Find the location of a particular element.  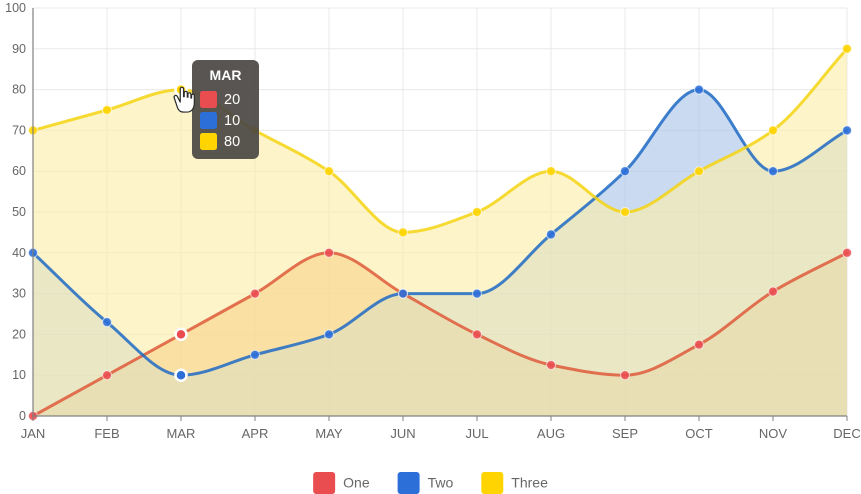

x-tick-label: APR is located at coordinates (255, 433).